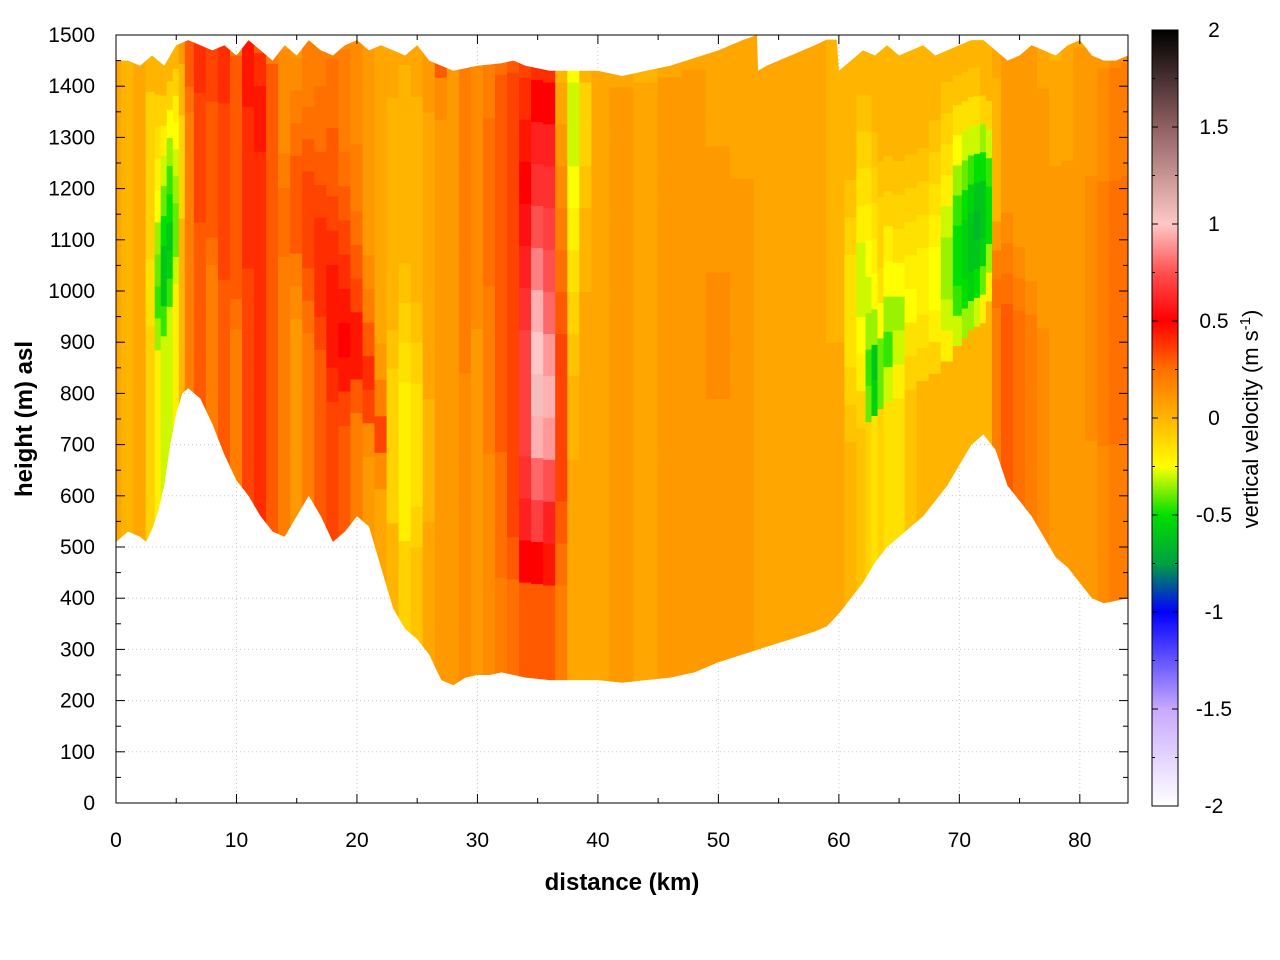  Describe the element at coordinates (236, 840) in the screenshot. I see `x-tick-label: 10` at that location.